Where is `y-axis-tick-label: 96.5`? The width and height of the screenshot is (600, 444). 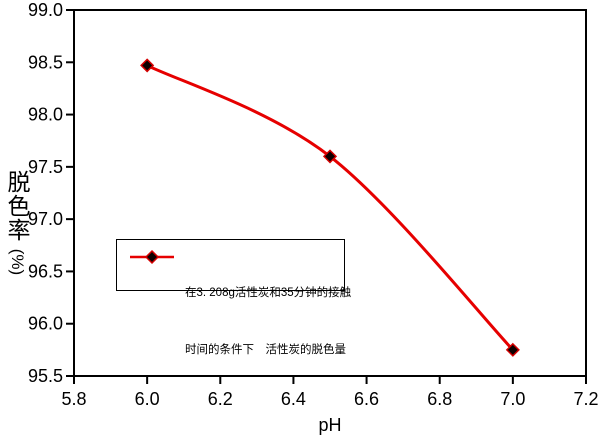 y-axis-tick-label: 96.5 is located at coordinates (45, 271).